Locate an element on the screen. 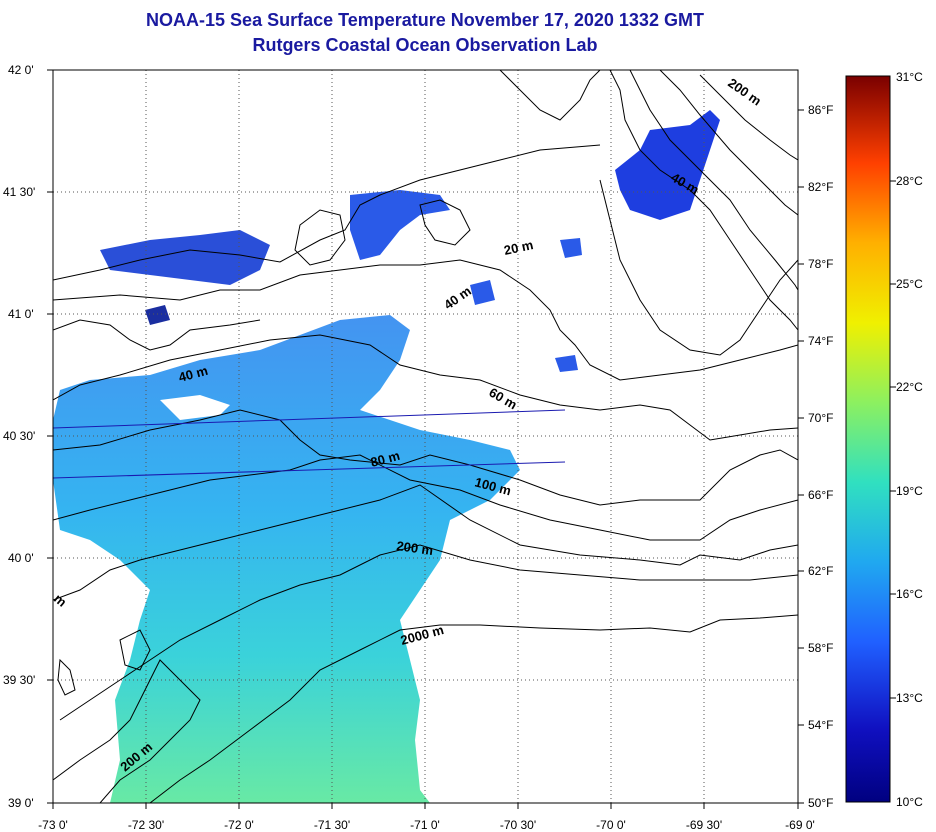  fahrenheit-label: 58°F is located at coordinates (820, 648).